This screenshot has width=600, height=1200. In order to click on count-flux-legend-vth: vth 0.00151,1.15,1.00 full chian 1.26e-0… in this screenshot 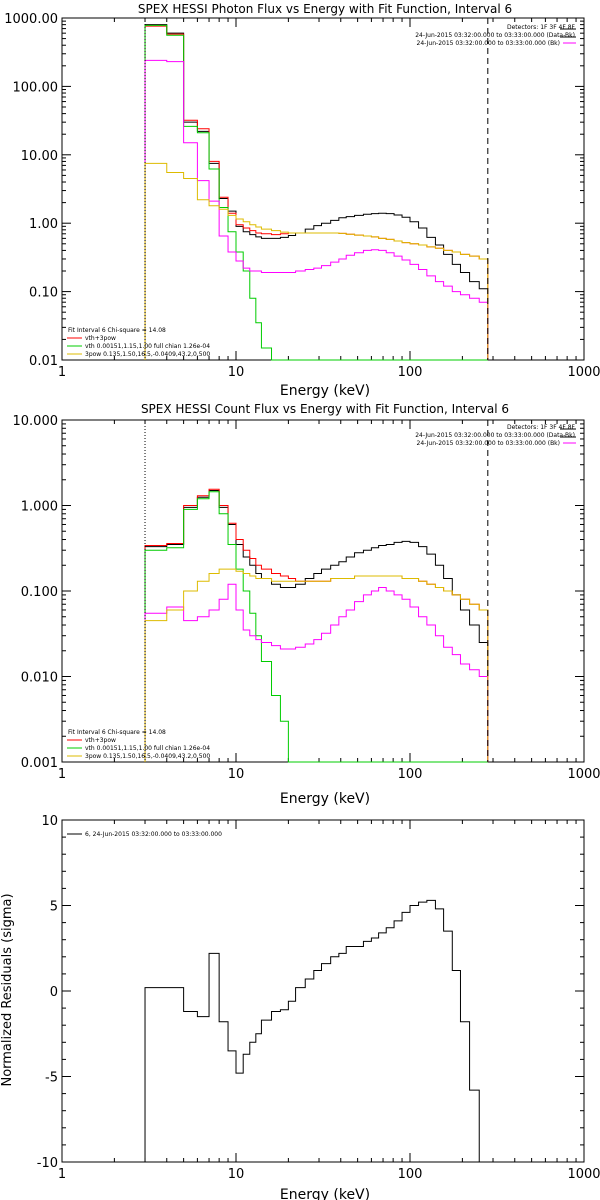, I will do `click(147, 748)`.